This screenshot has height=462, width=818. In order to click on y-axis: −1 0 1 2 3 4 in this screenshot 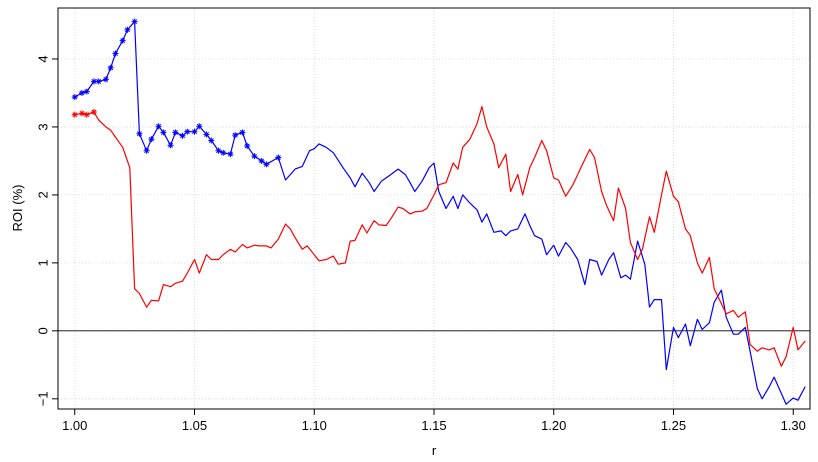, I will do `click(47, 230)`.